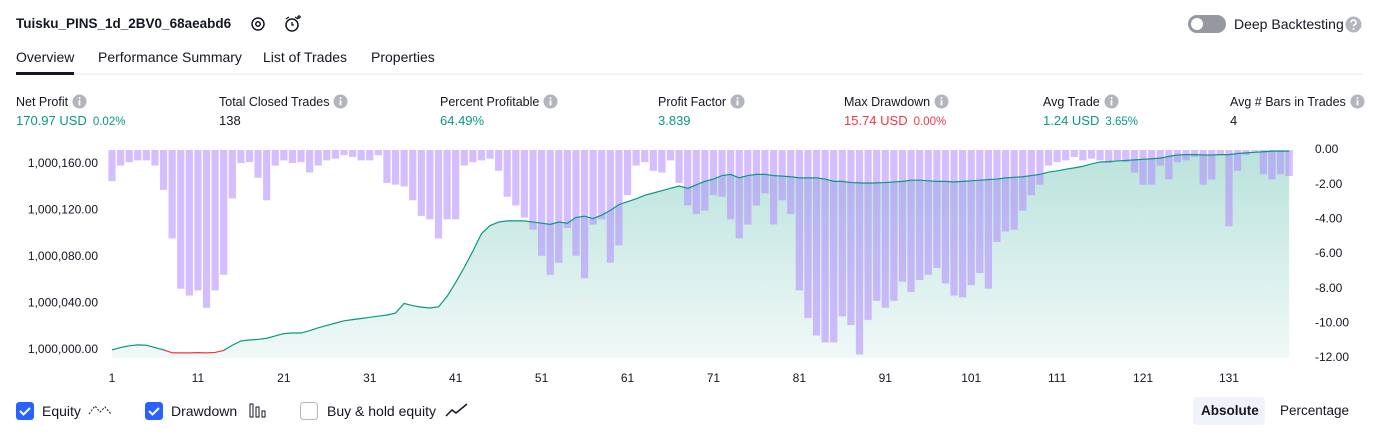  What do you see at coordinates (1090, 120) in the screenshot?
I see `metric-value: 1.24 USD 3.65%` at bounding box center [1090, 120].